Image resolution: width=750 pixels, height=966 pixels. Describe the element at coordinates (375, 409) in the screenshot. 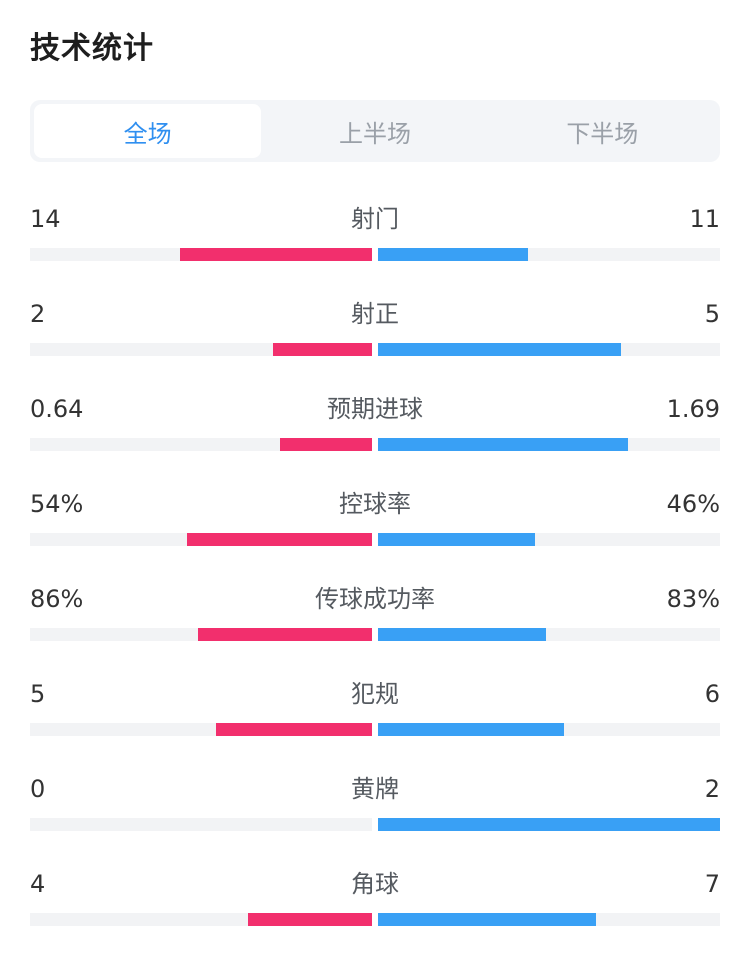

I see `stat-label: 预期进球` at that location.